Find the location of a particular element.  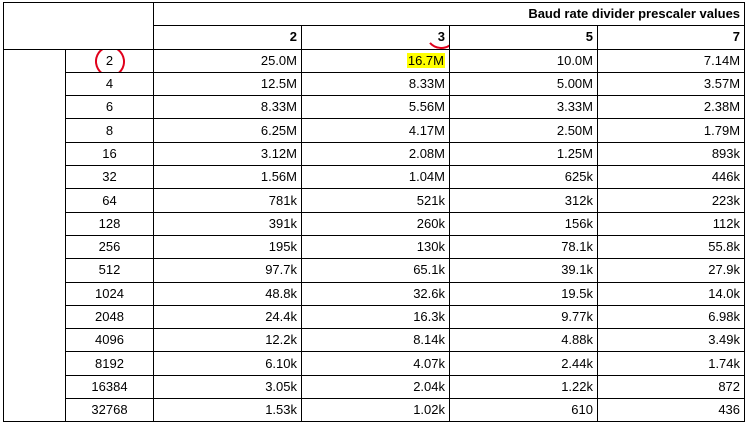

table-row: 32768 1.53k 1.02k 610 436 is located at coordinates (375, 410).